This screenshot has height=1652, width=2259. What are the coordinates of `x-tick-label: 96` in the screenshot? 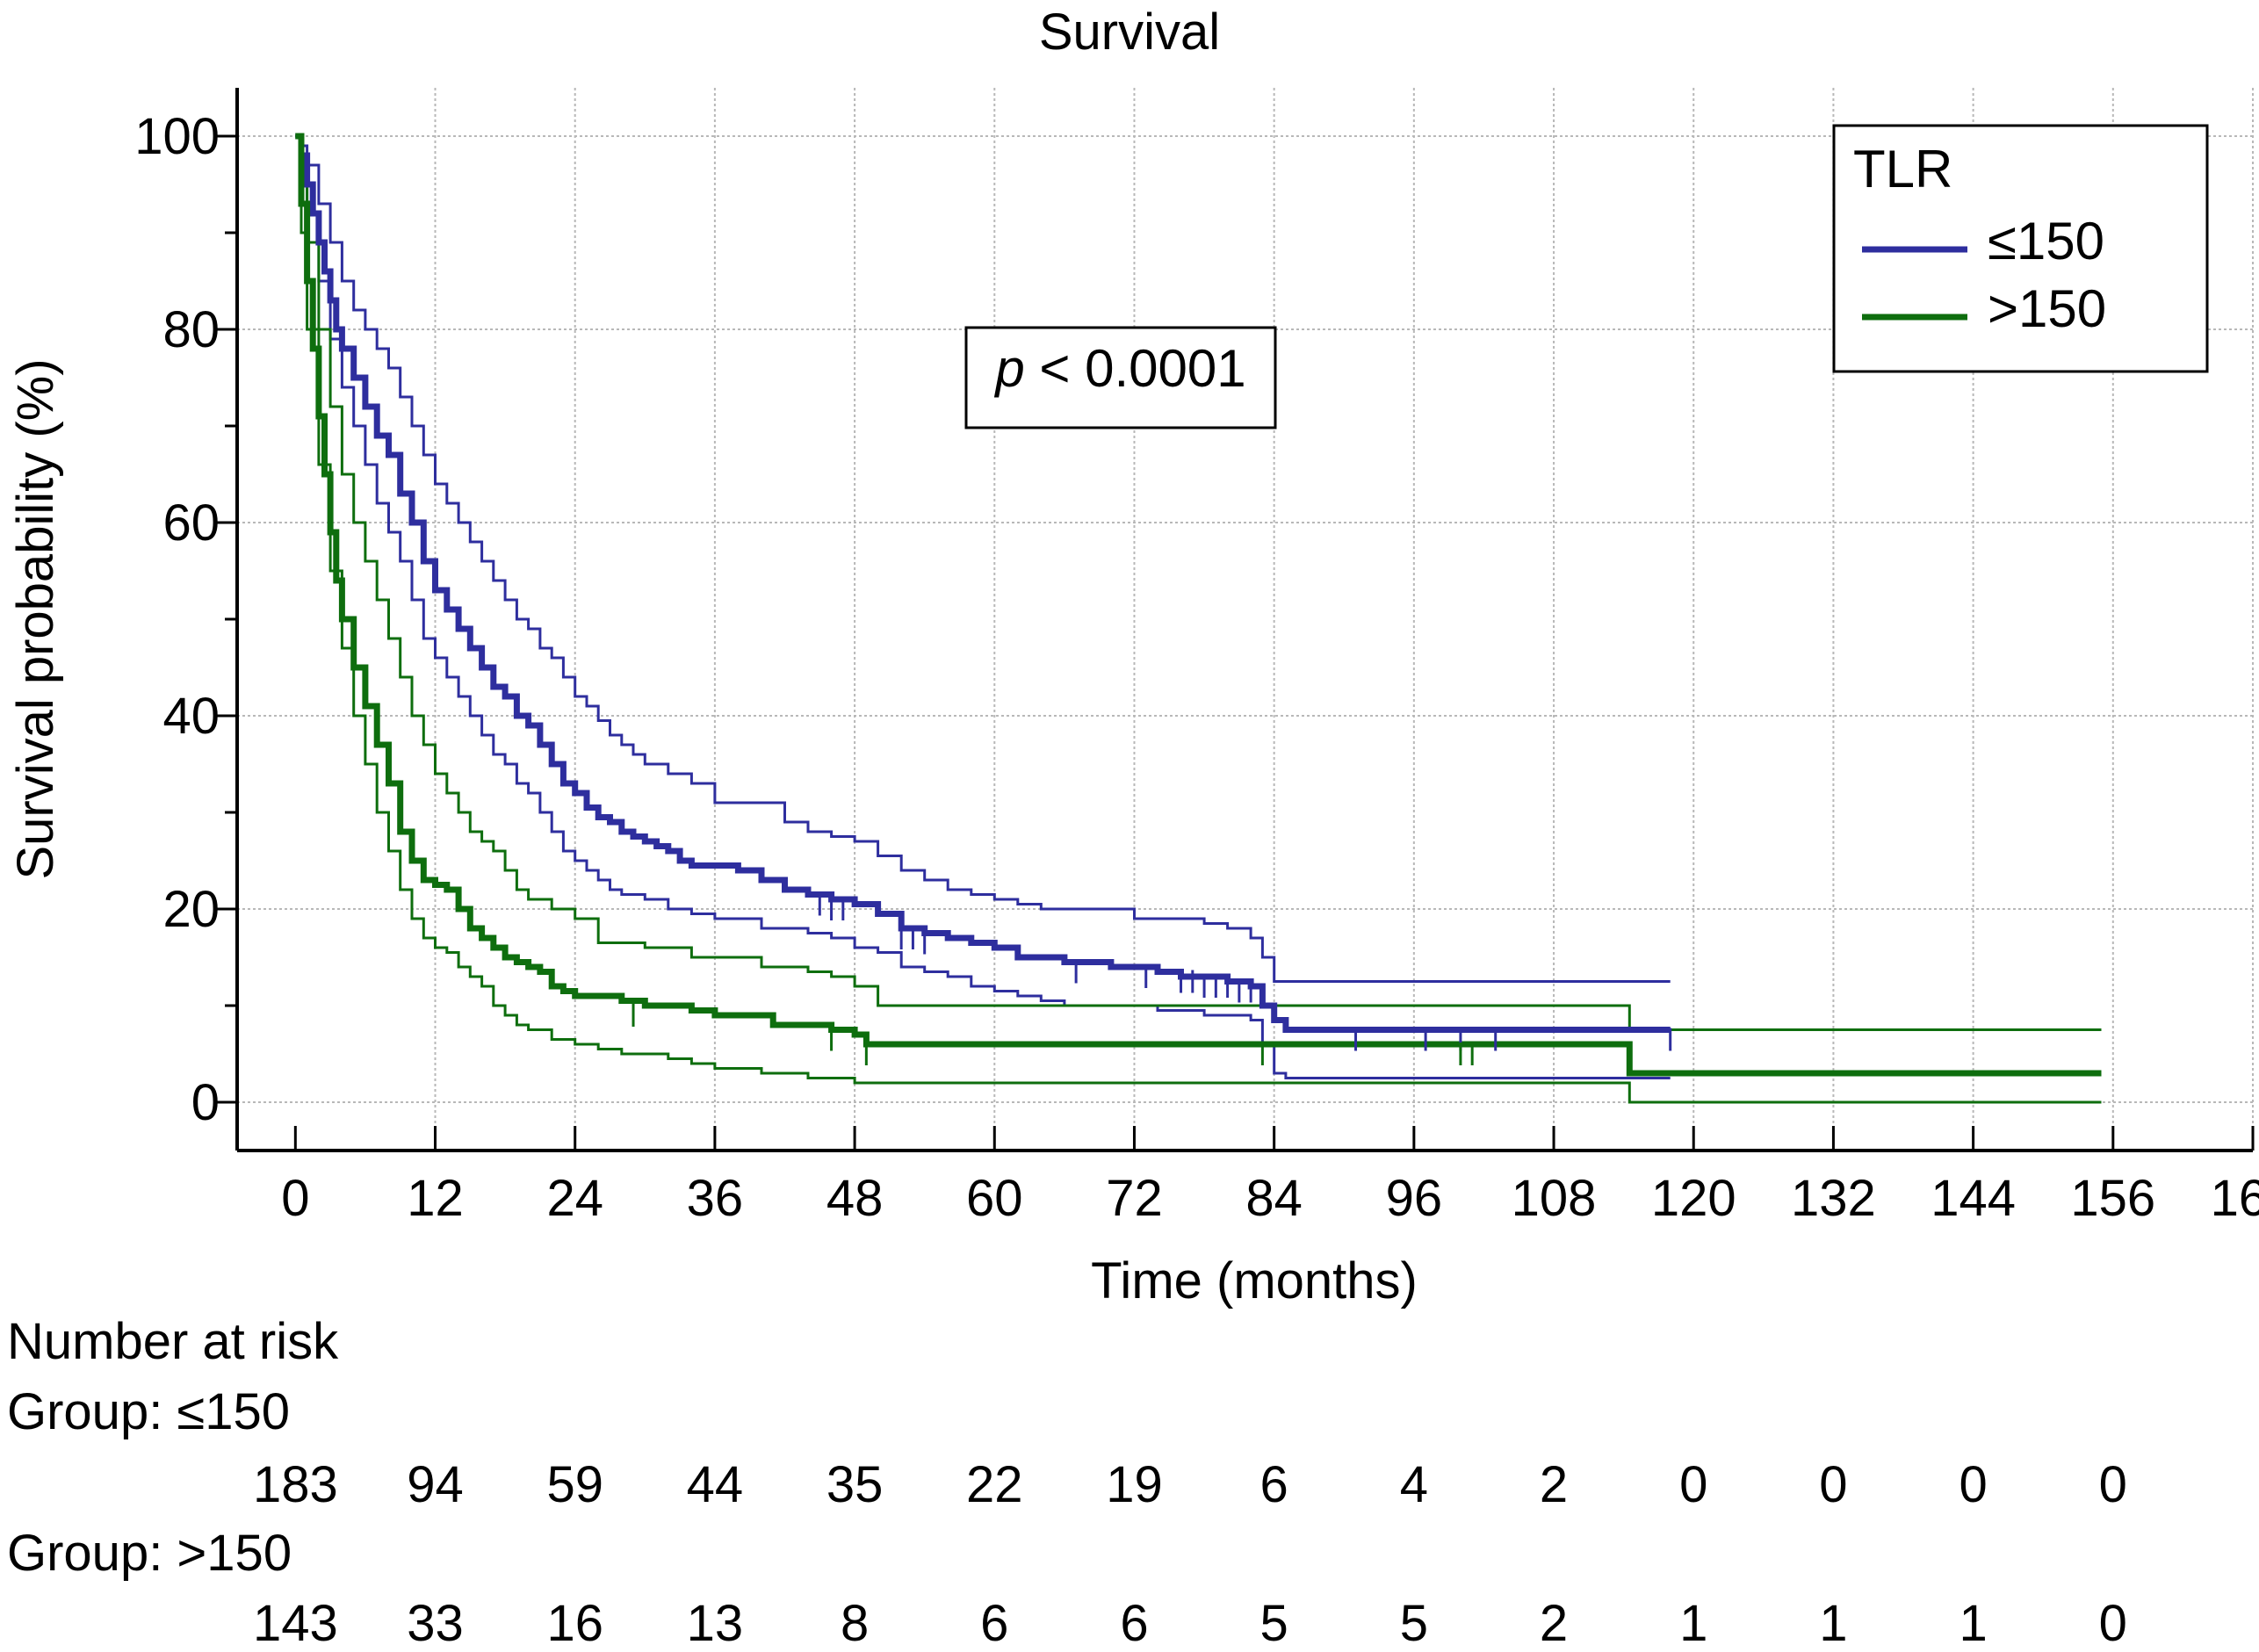 It's located at (1414, 1198).